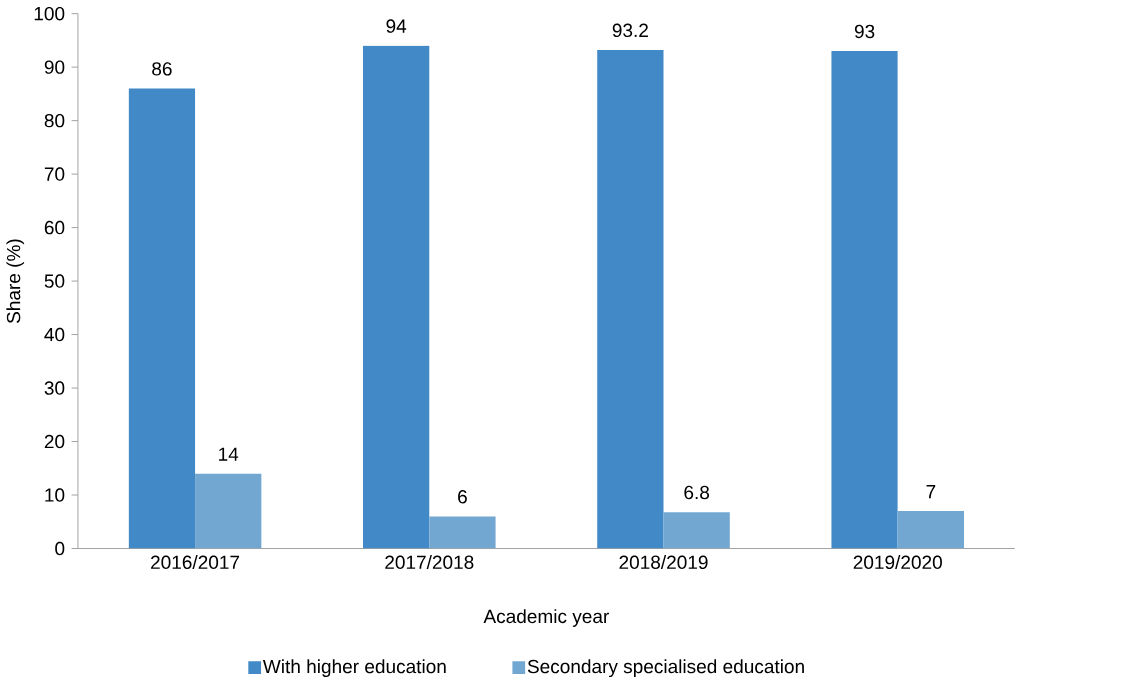  I want to click on x-tick-label: 2019/2020, so click(897, 562).